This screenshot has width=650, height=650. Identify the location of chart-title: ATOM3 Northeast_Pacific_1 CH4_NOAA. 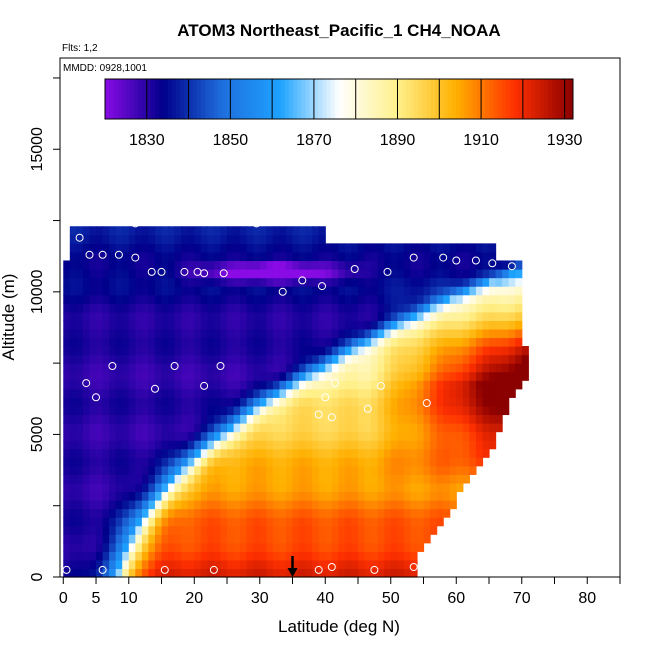
(338, 30).